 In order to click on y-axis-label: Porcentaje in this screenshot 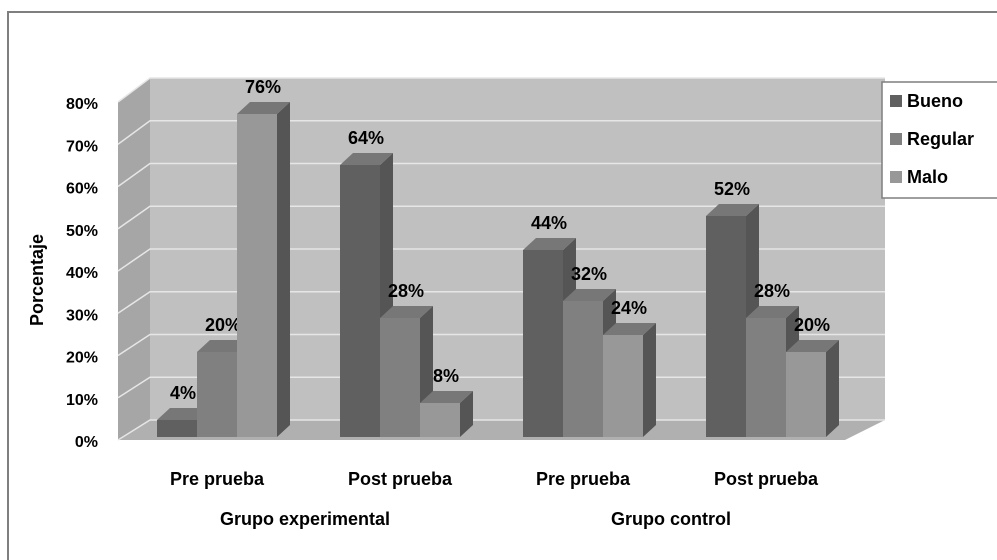, I will do `click(37, 280)`.